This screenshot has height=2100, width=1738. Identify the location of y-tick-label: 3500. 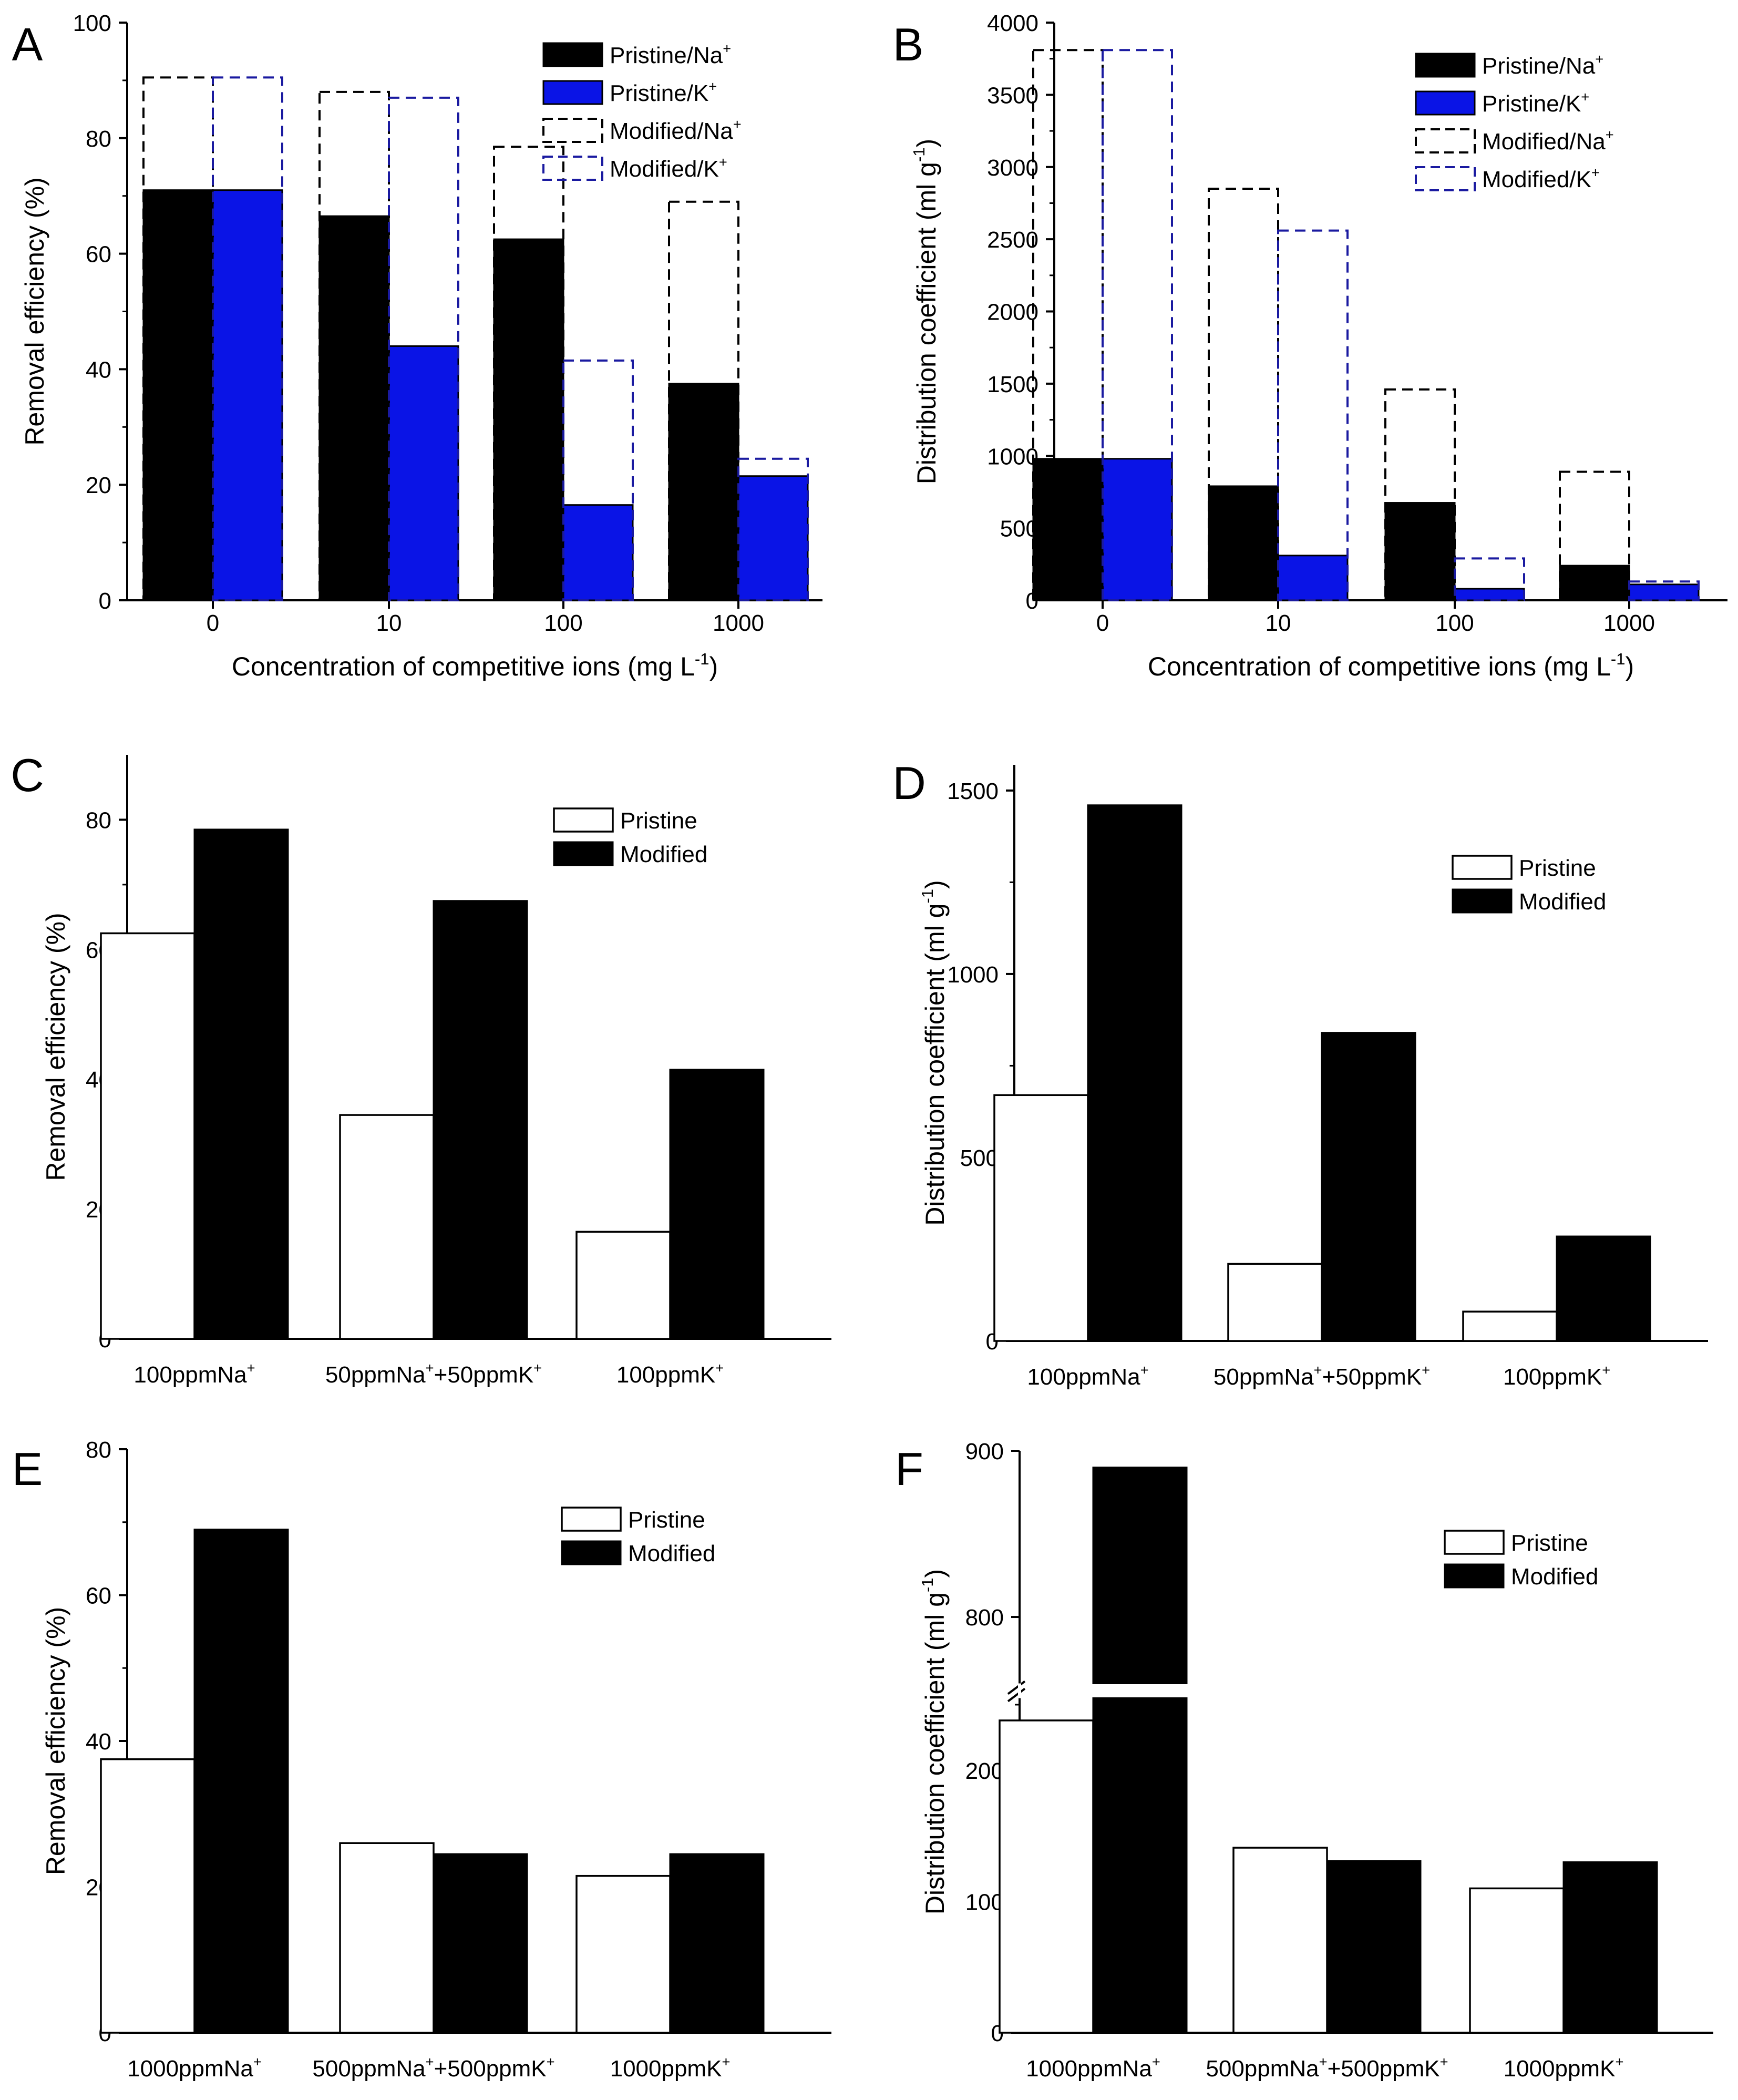
(1013, 95).